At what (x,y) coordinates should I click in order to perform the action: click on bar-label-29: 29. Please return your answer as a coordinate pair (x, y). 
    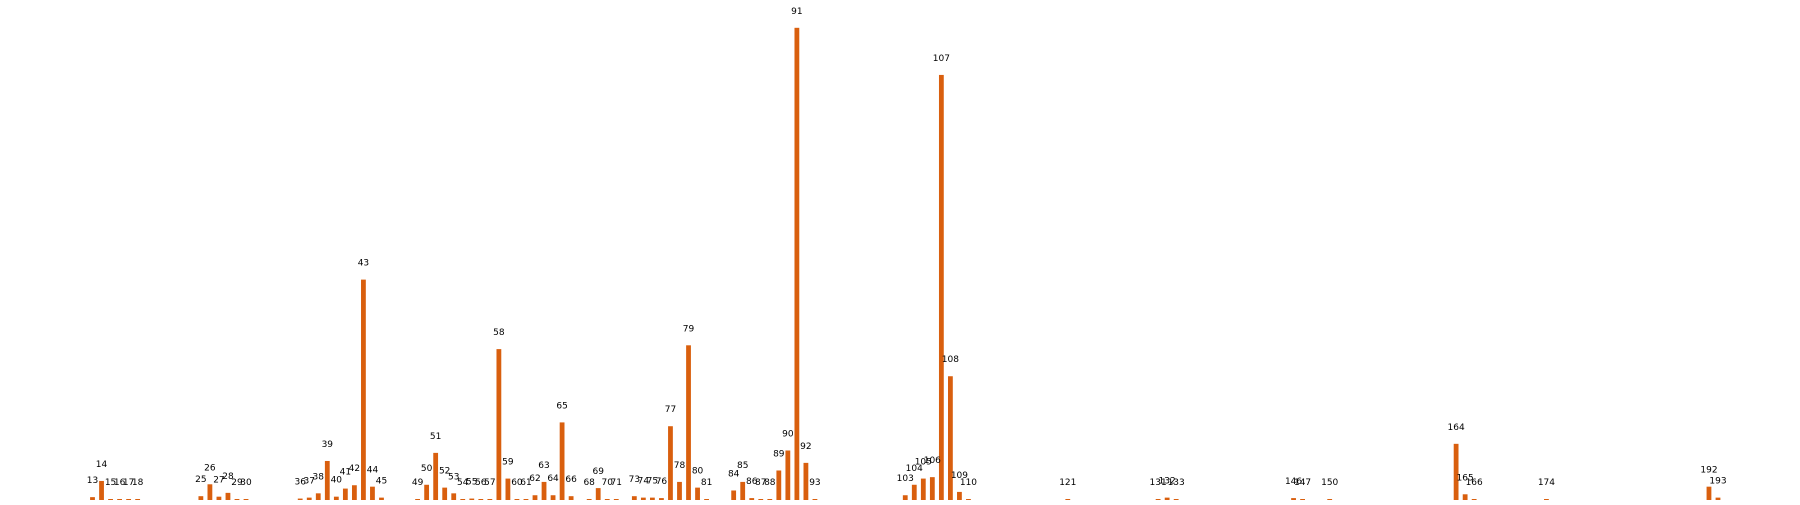
    Looking at the image, I should click on (237, 483).